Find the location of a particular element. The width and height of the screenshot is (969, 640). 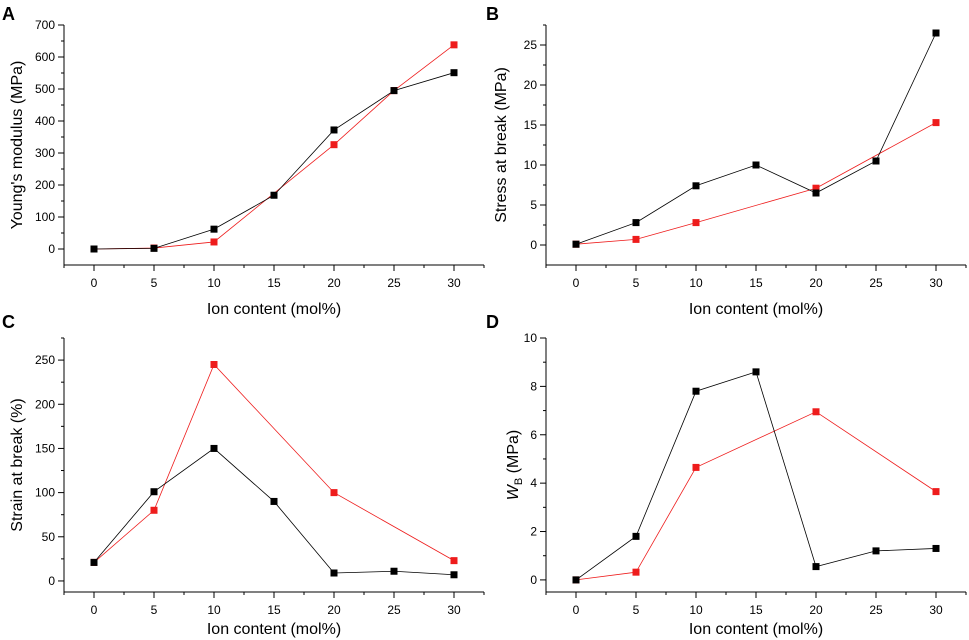

x-tick-label-b: 0 is located at coordinates (576, 283).